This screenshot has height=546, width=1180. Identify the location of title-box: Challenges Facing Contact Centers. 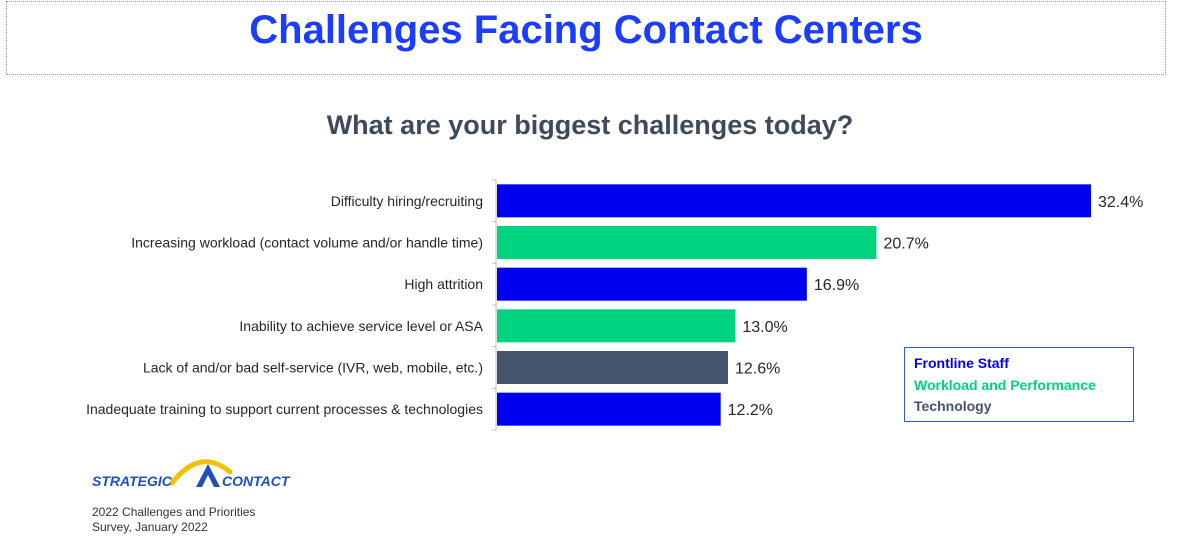
(586, 38).